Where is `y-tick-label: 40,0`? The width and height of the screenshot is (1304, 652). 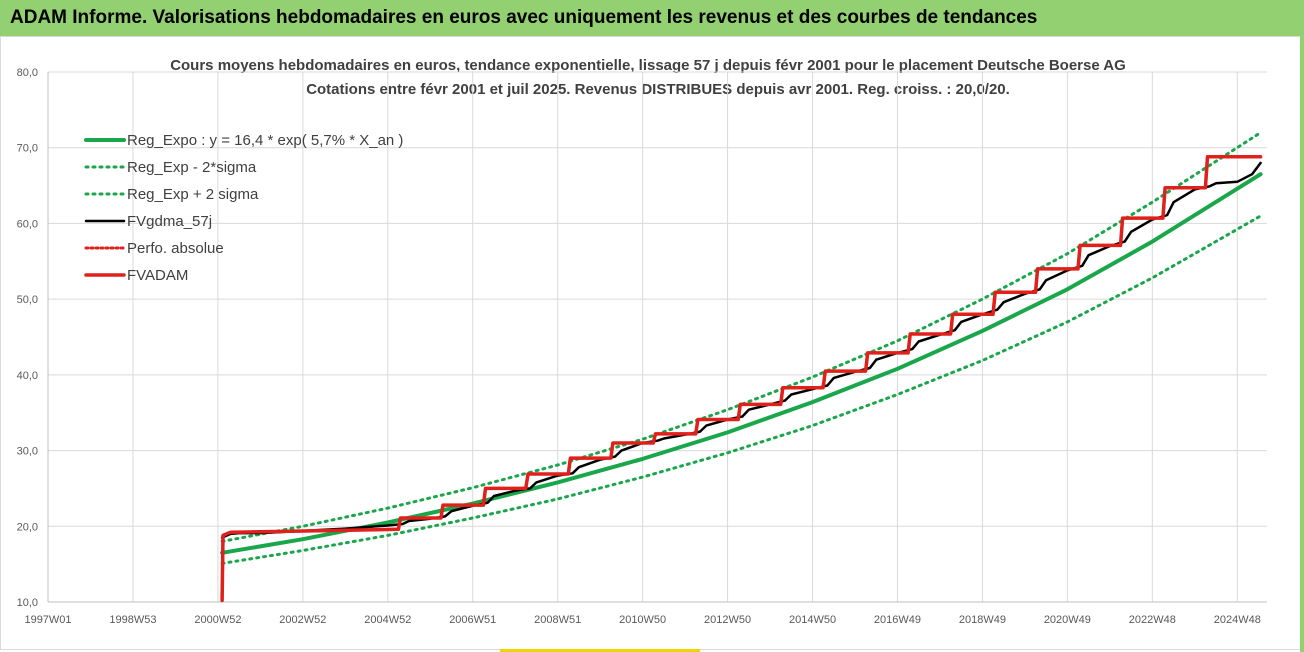
y-tick-label: 40,0 is located at coordinates (27, 376).